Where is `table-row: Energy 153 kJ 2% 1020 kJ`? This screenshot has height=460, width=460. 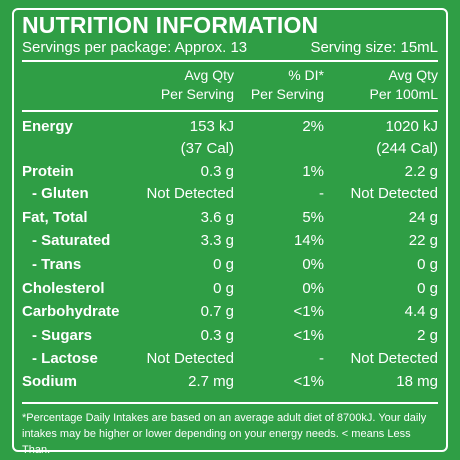
table-row: Energy 153 kJ 2% 1020 kJ is located at coordinates (230, 129).